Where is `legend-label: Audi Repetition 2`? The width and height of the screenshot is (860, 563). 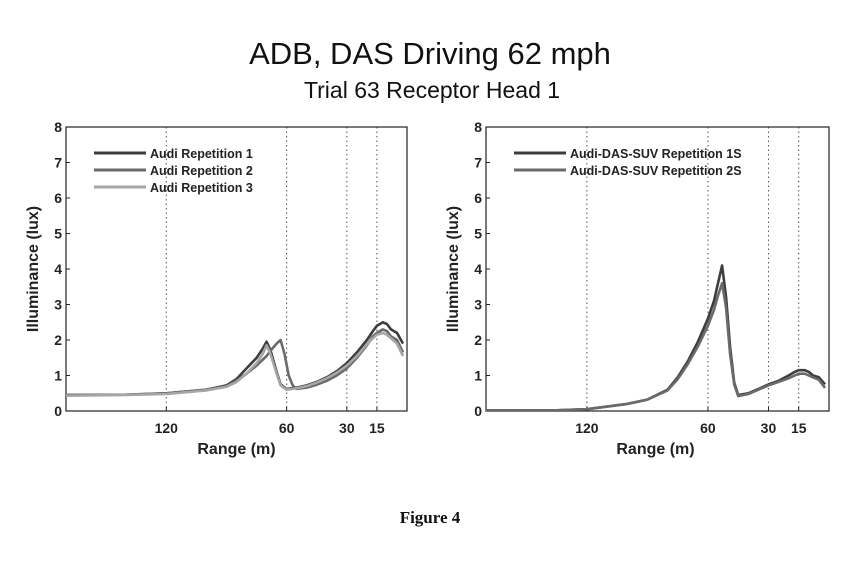
legend-label: Audi Repetition 2 is located at coordinates (201, 171).